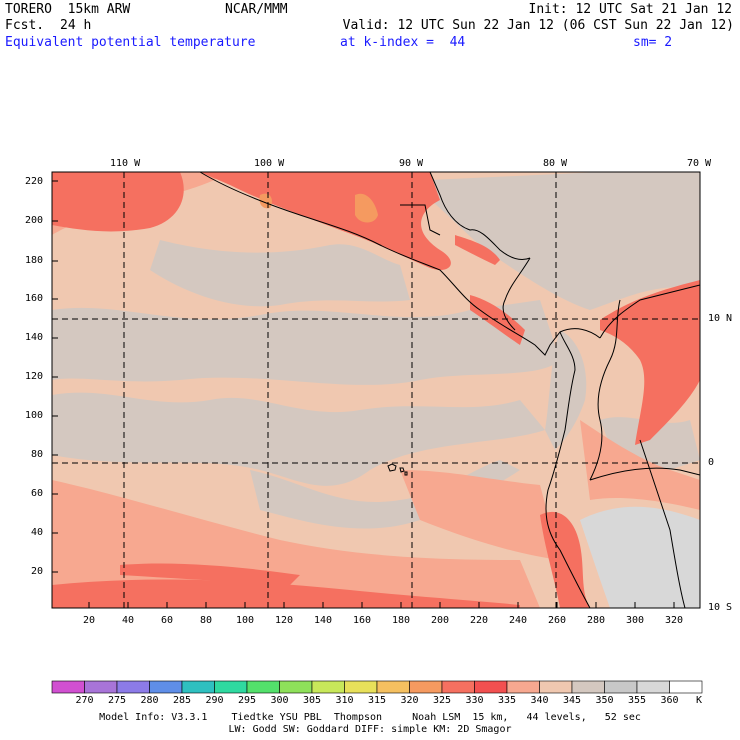 Image resolution: width=740 pixels, height=740 pixels. I want to click on colorbar-level-label: 275, so click(117, 700).